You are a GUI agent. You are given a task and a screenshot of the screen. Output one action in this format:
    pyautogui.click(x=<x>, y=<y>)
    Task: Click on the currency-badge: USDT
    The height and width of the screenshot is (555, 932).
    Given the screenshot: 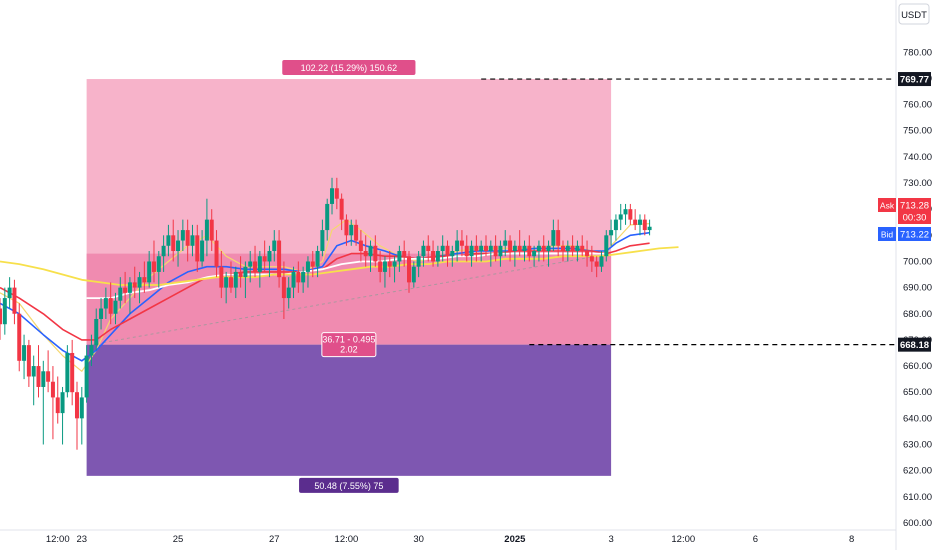 What is the action you would take?
    pyautogui.click(x=914, y=14)
    